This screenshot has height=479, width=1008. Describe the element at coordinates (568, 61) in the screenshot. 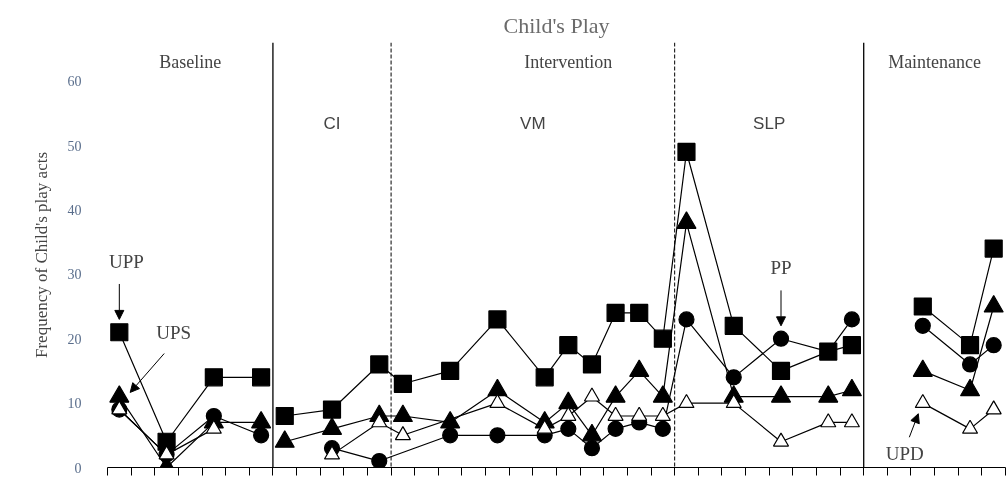

I see `annotation: Intervention` at that location.